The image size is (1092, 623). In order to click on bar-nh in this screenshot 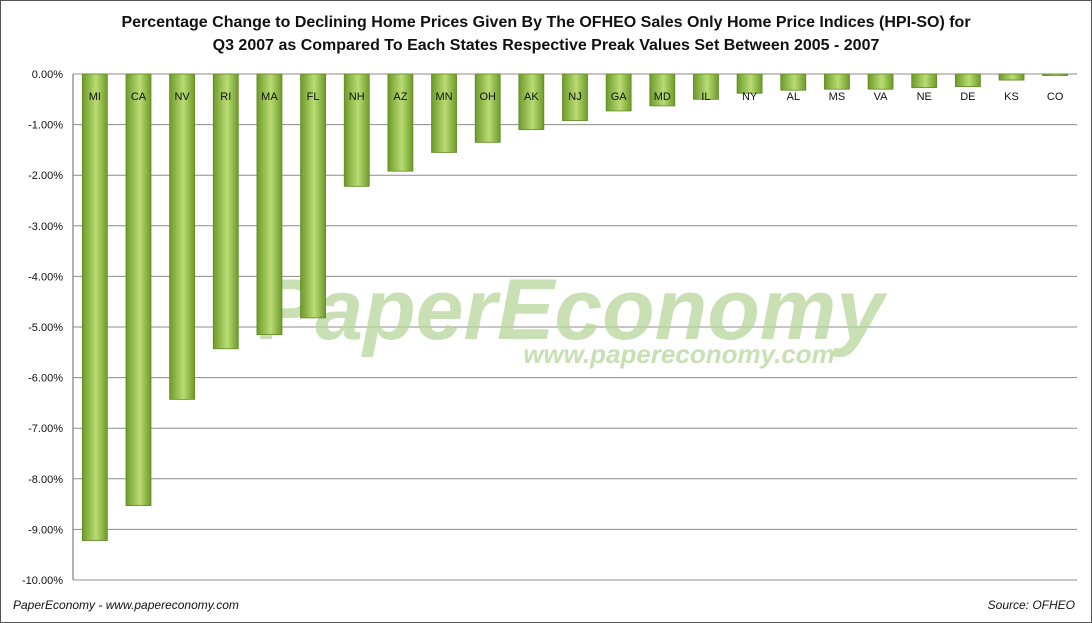, I will do `click(356, 130)`.